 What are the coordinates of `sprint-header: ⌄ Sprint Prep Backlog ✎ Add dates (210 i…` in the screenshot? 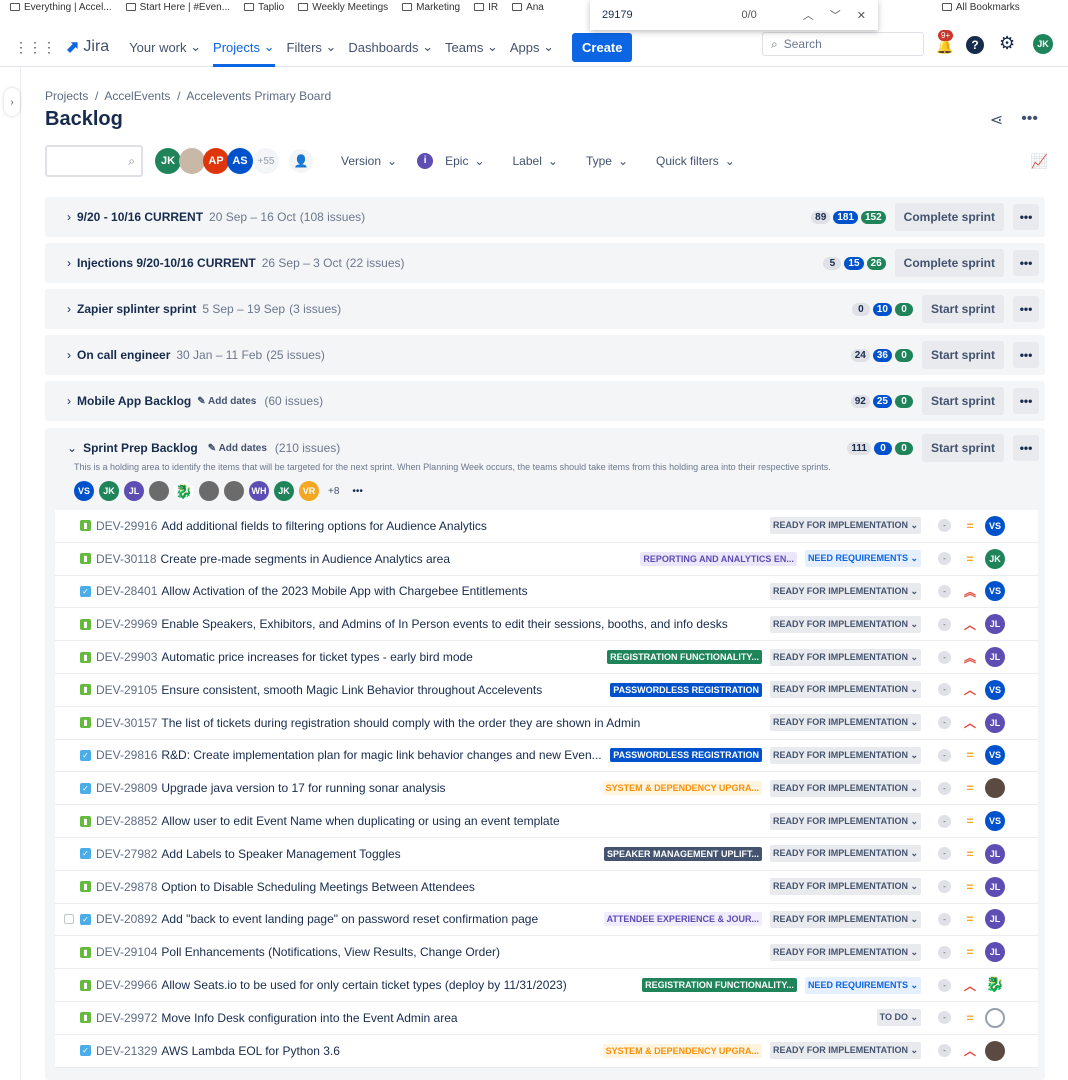 It's located at (545, 448).